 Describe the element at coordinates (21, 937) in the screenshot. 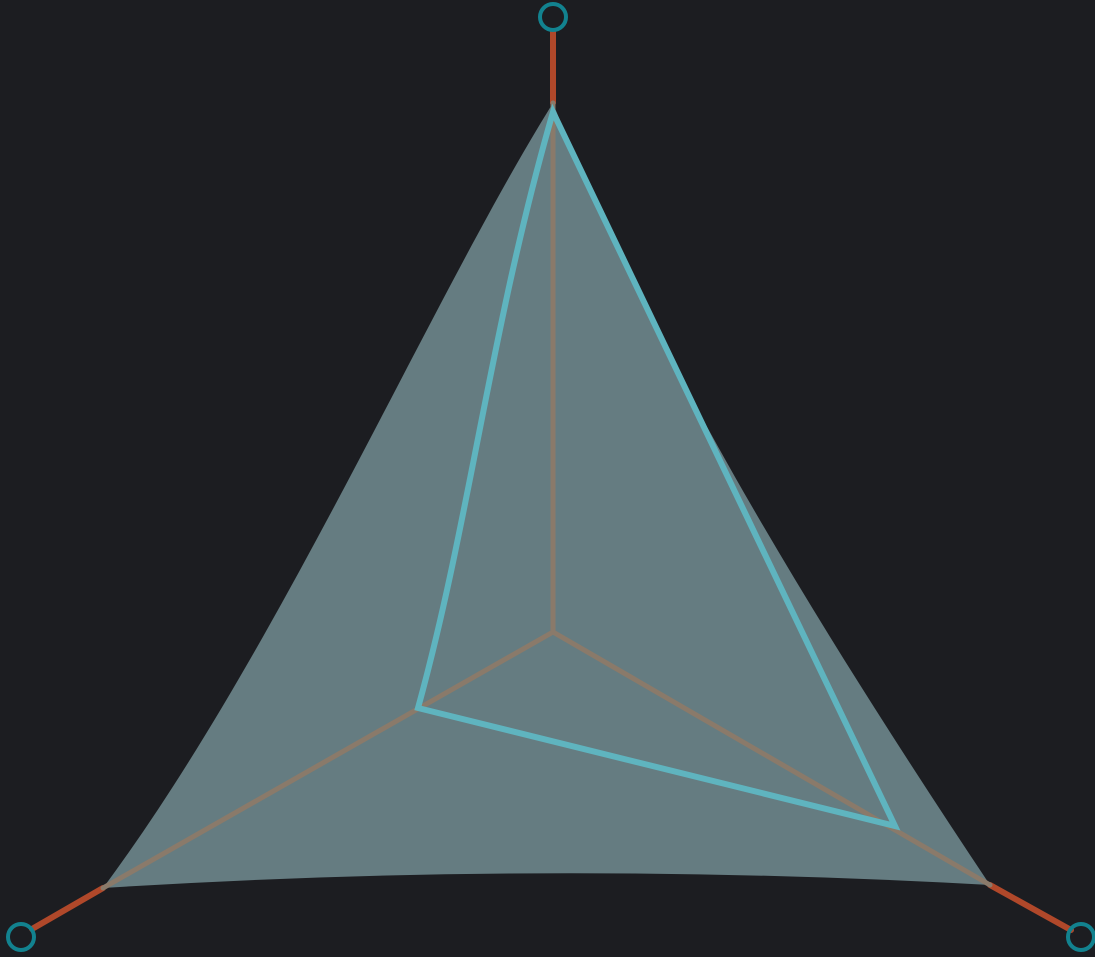

I see `left-handle-icon` at that location.